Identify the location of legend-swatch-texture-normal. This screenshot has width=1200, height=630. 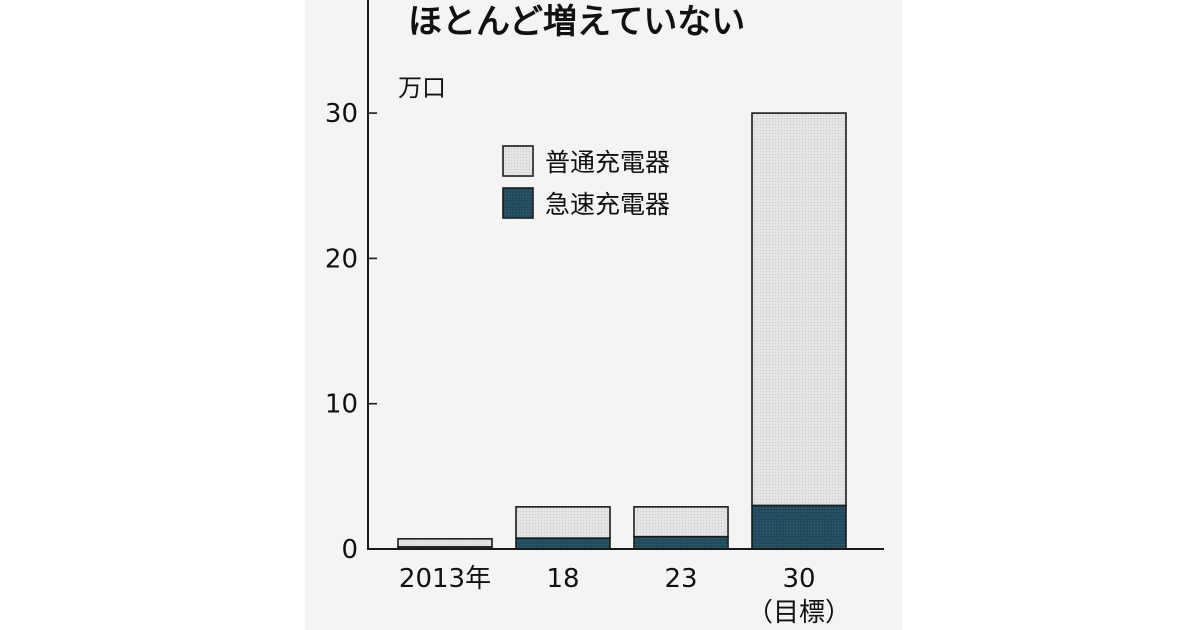
(518, 161).